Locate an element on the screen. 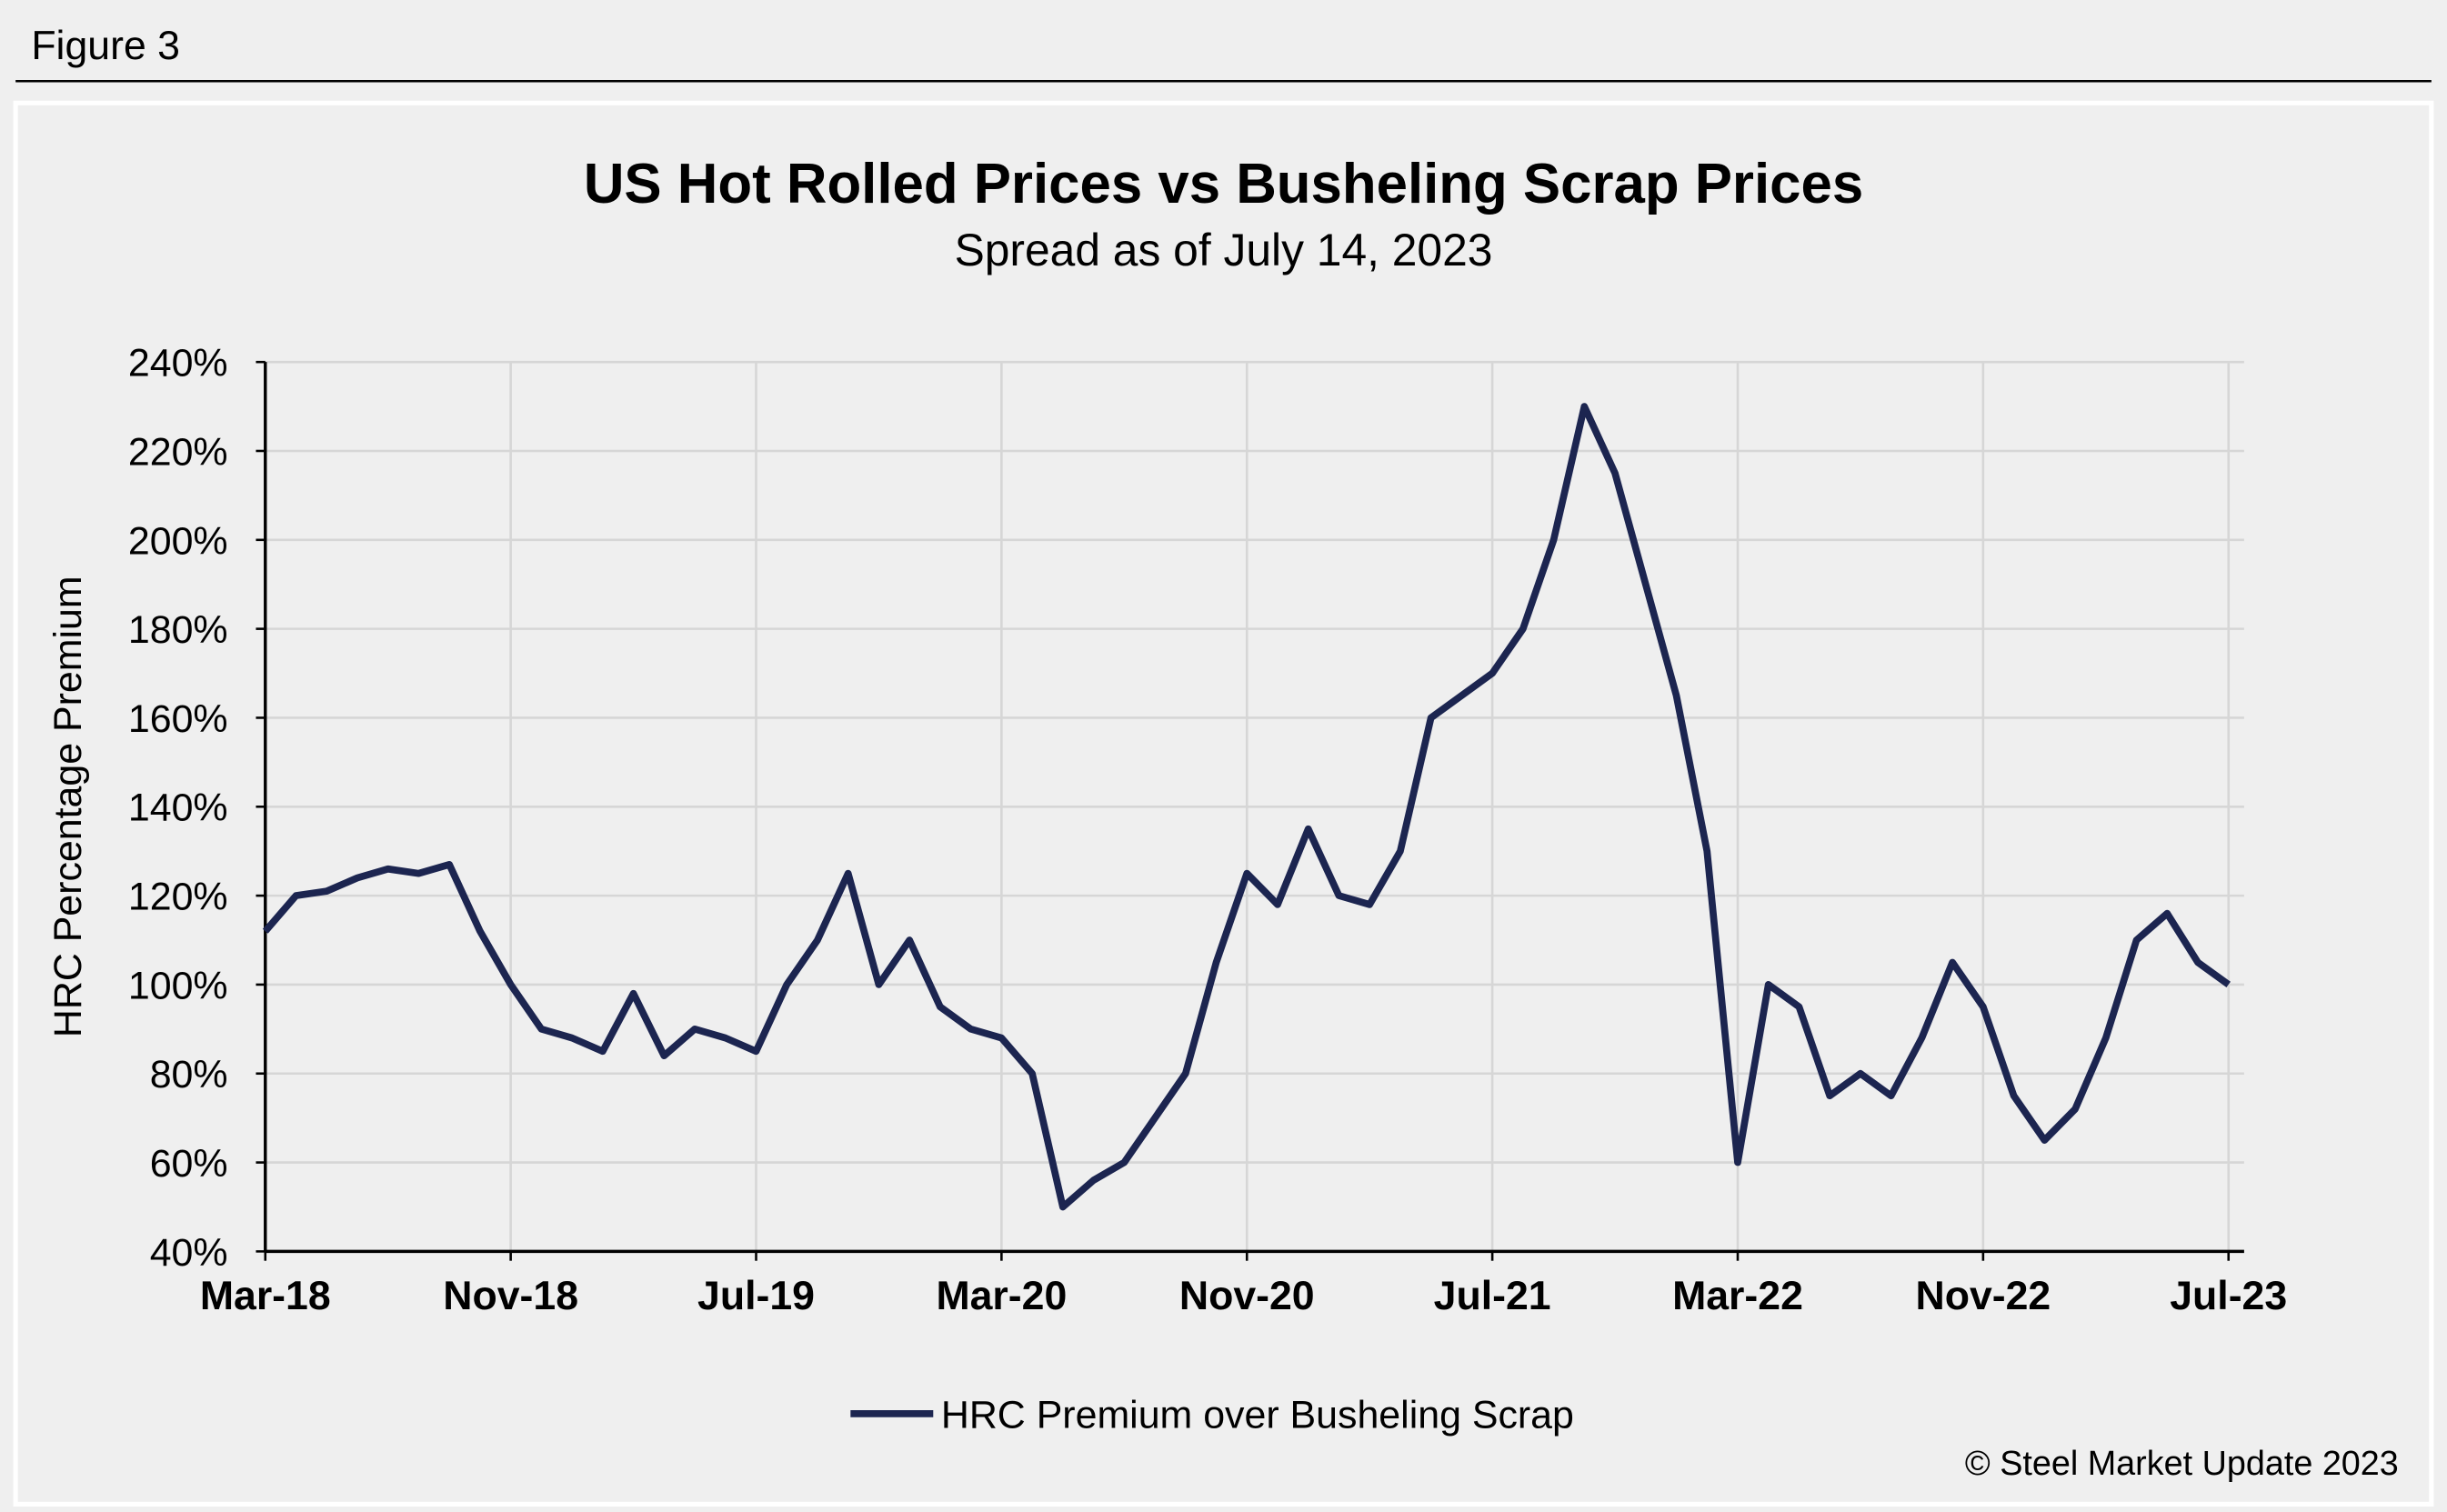 Image resolution: width=2447 pixels, height=1512 pixels. y-axis-label: HRC Percentage Premium is located at coordinates (68, 806).